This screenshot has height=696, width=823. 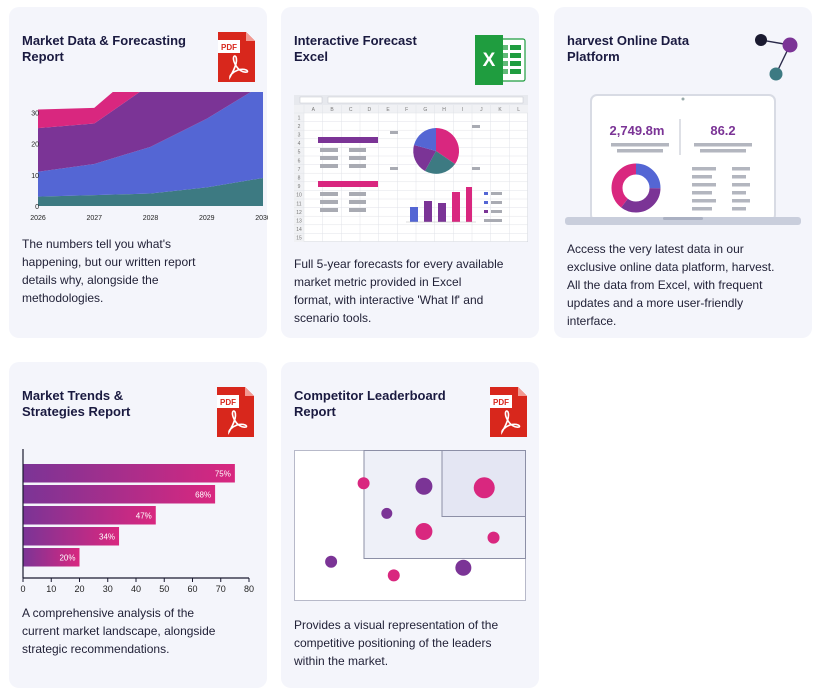 What do you see at coordinates (776, 57) in the screenshot?
I see `network-icon` at bounding box center [776, 57].